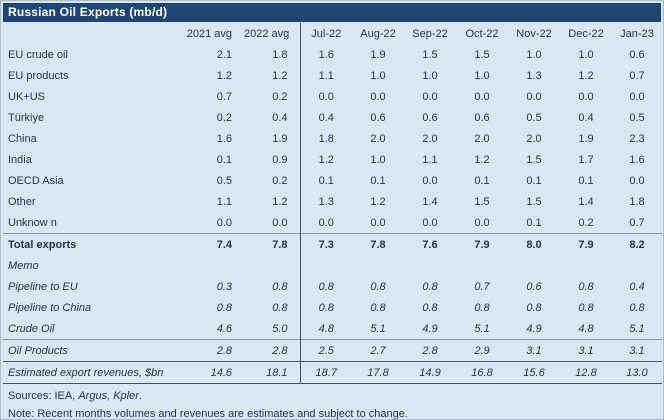 Image resolution: width=664 pixels, height=420 pixels. I want to click on value-cell: 16.8, so click(482, 372).